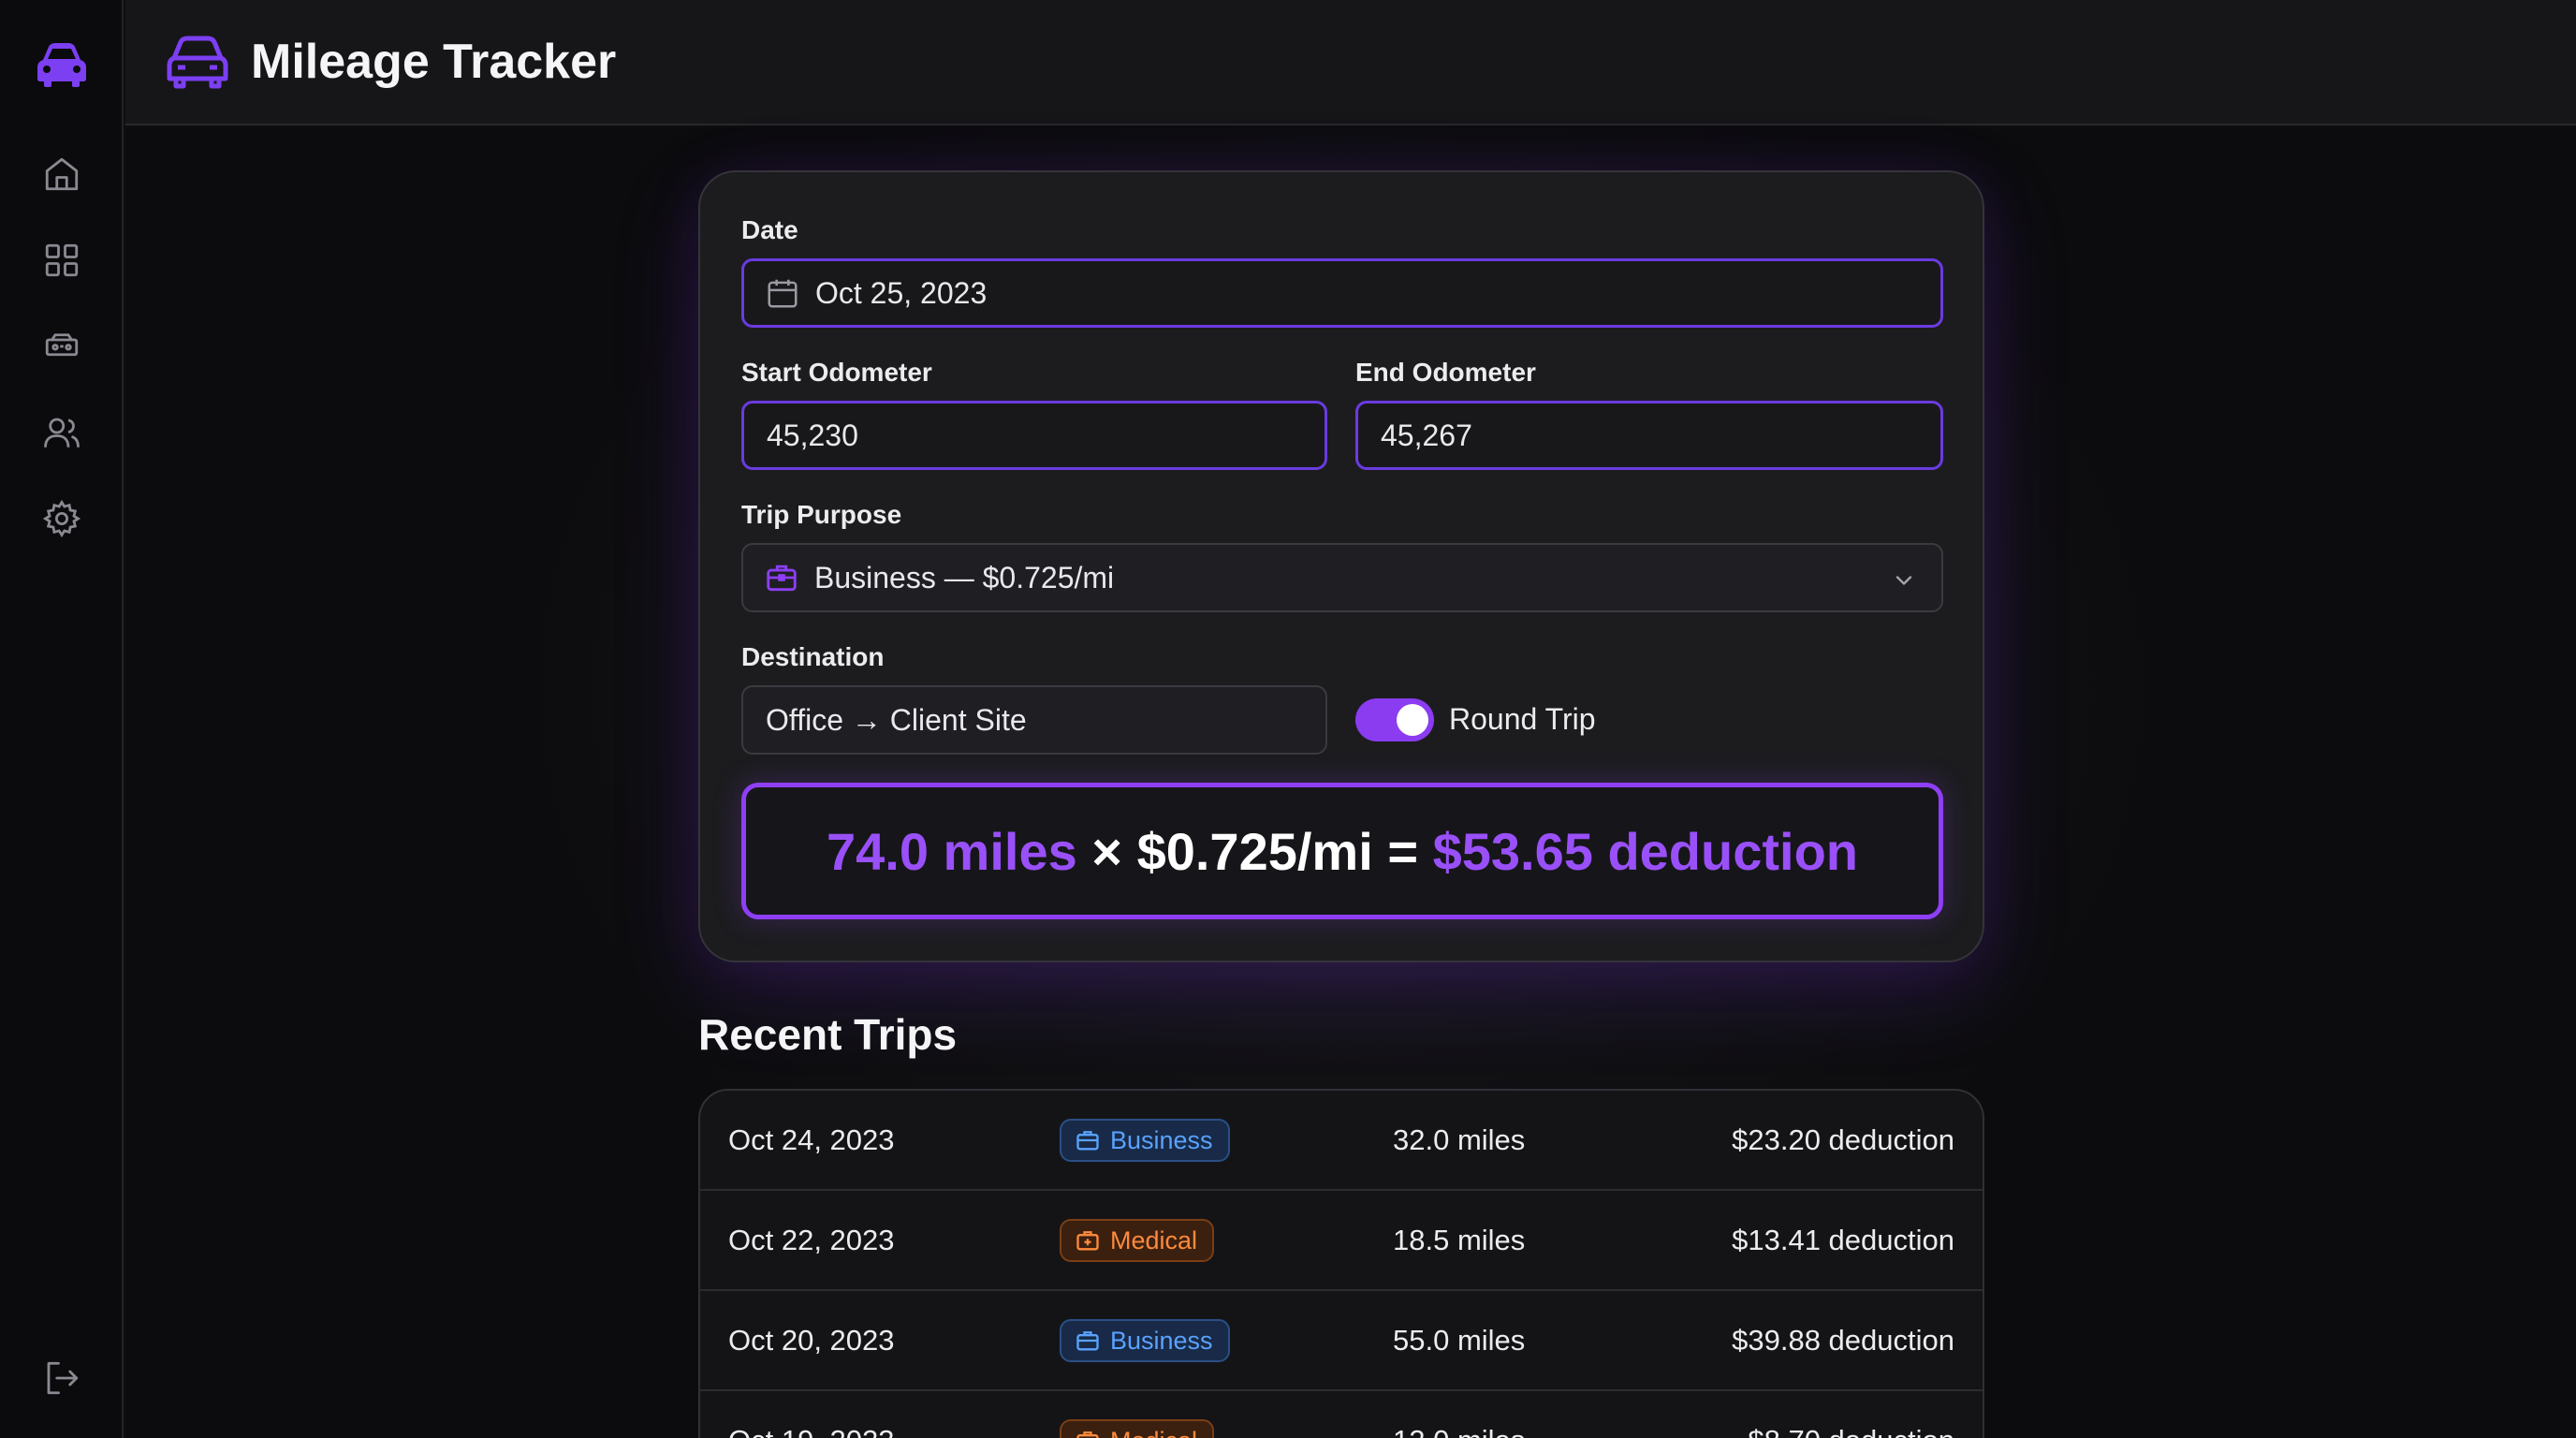  What do you see at coordinates (1843, 1240) in the screenshot?
I see `trip-deduction: $13.41 deduction` at bounding box center [1843, 1240].